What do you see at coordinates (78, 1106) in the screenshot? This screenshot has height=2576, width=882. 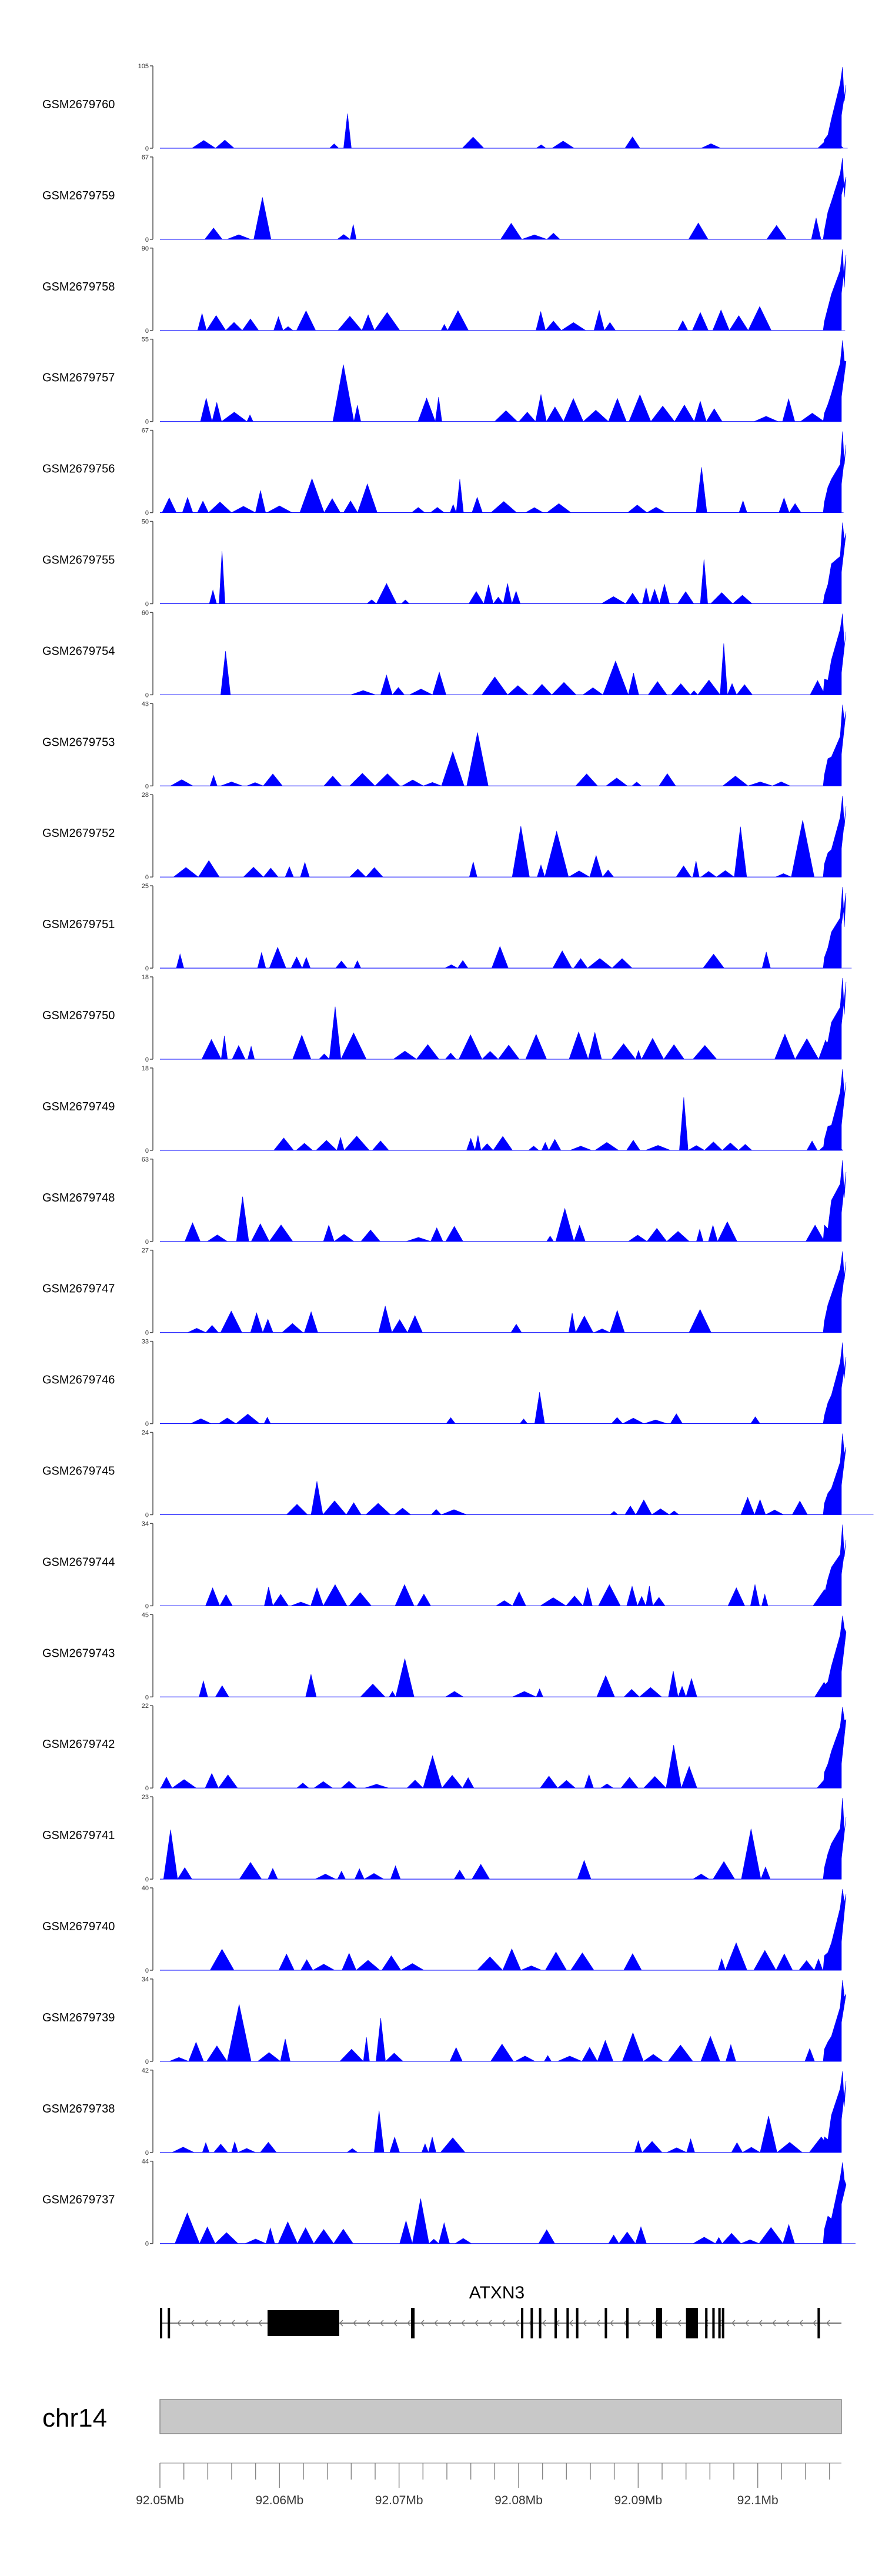 I see `track-label: GSM2679749` at bounding box center [78, 1106].